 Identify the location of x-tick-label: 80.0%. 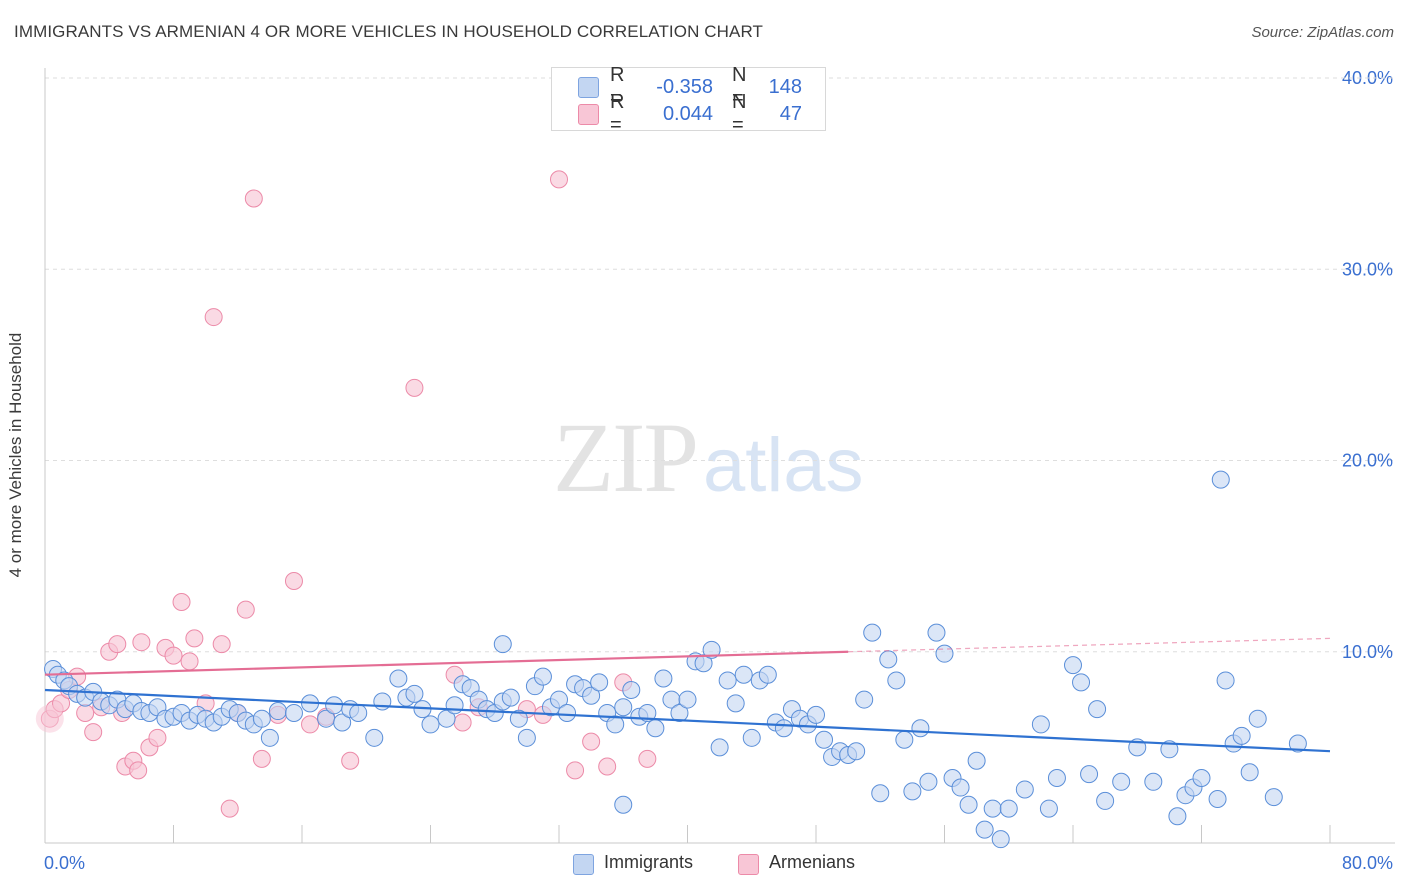
(1367, 863).